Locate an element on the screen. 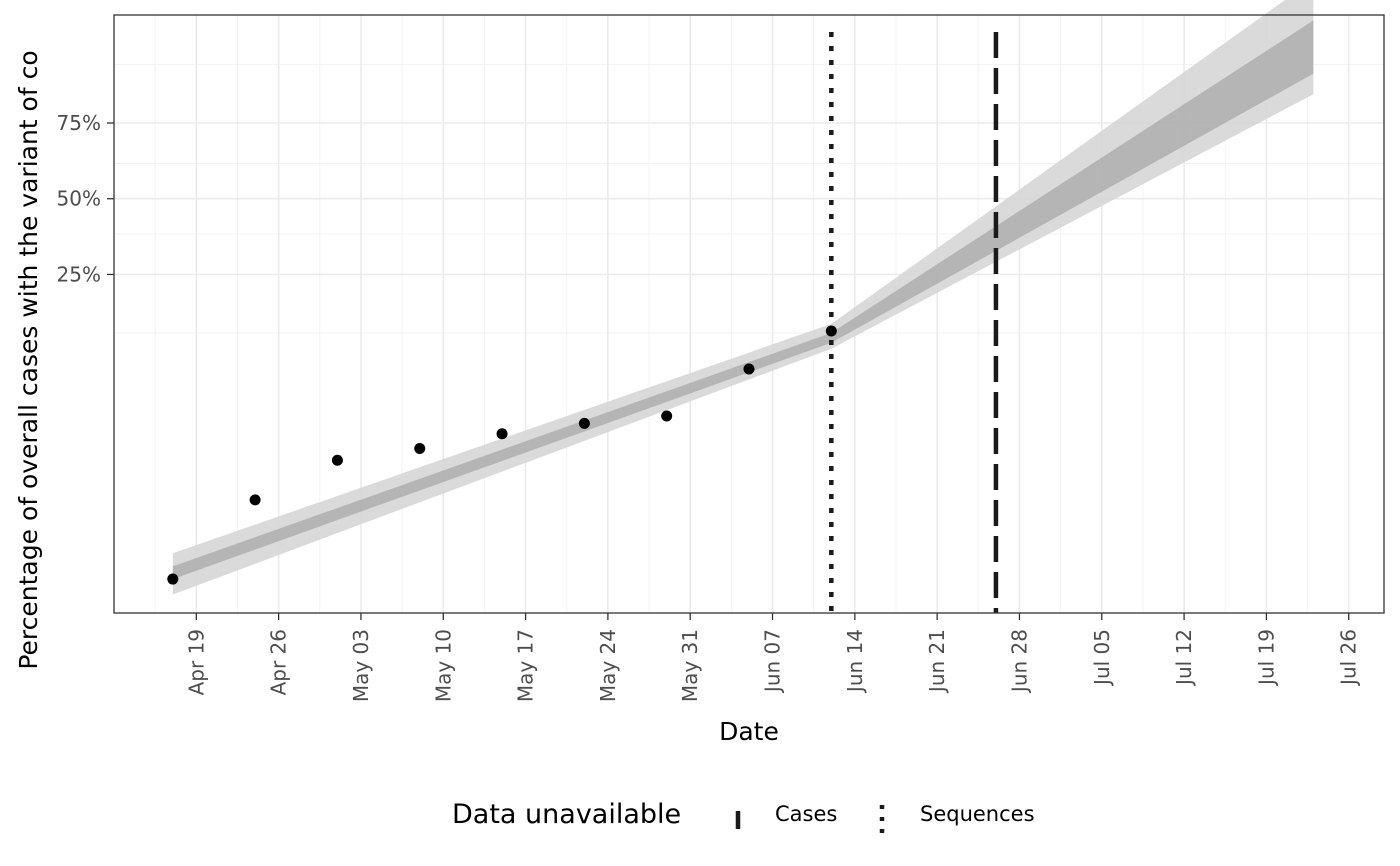 The height and width of the screenshot is (866, 1400). x-tick-label: Jun 21 is located at coordinates (937, 661).